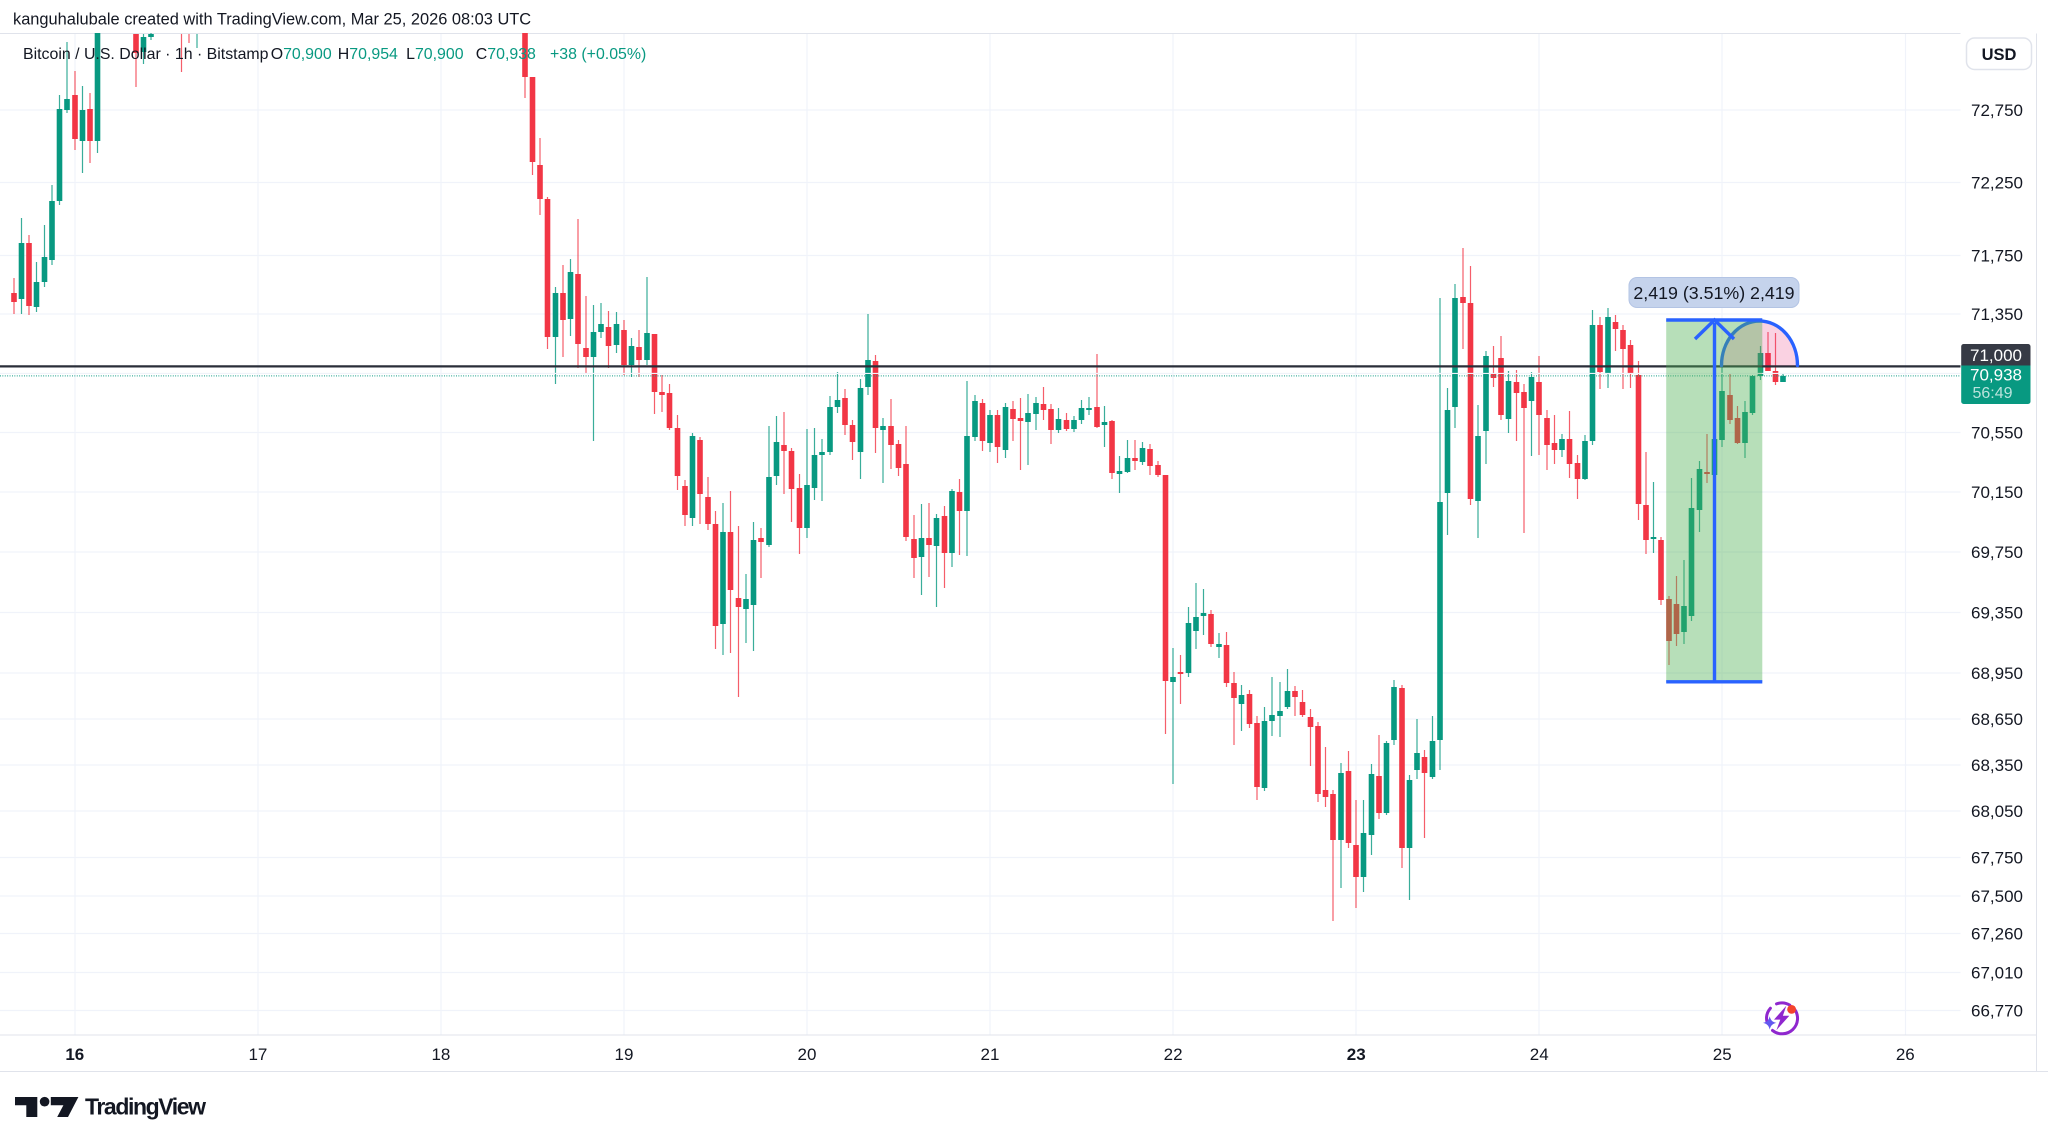 Image resolution: width=2048 pixels, height=1145 pixels. What do you see at coordinates (301, 54) in the screenshot?
I see `svg-text: O70,900` at bounding box center [301, 54].